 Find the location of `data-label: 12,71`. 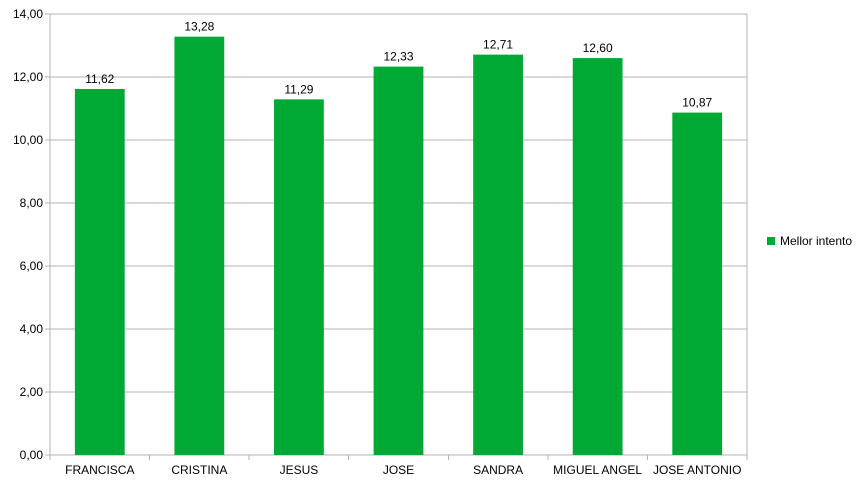

data-label: 12,71 is located at coordinates (498, 45).